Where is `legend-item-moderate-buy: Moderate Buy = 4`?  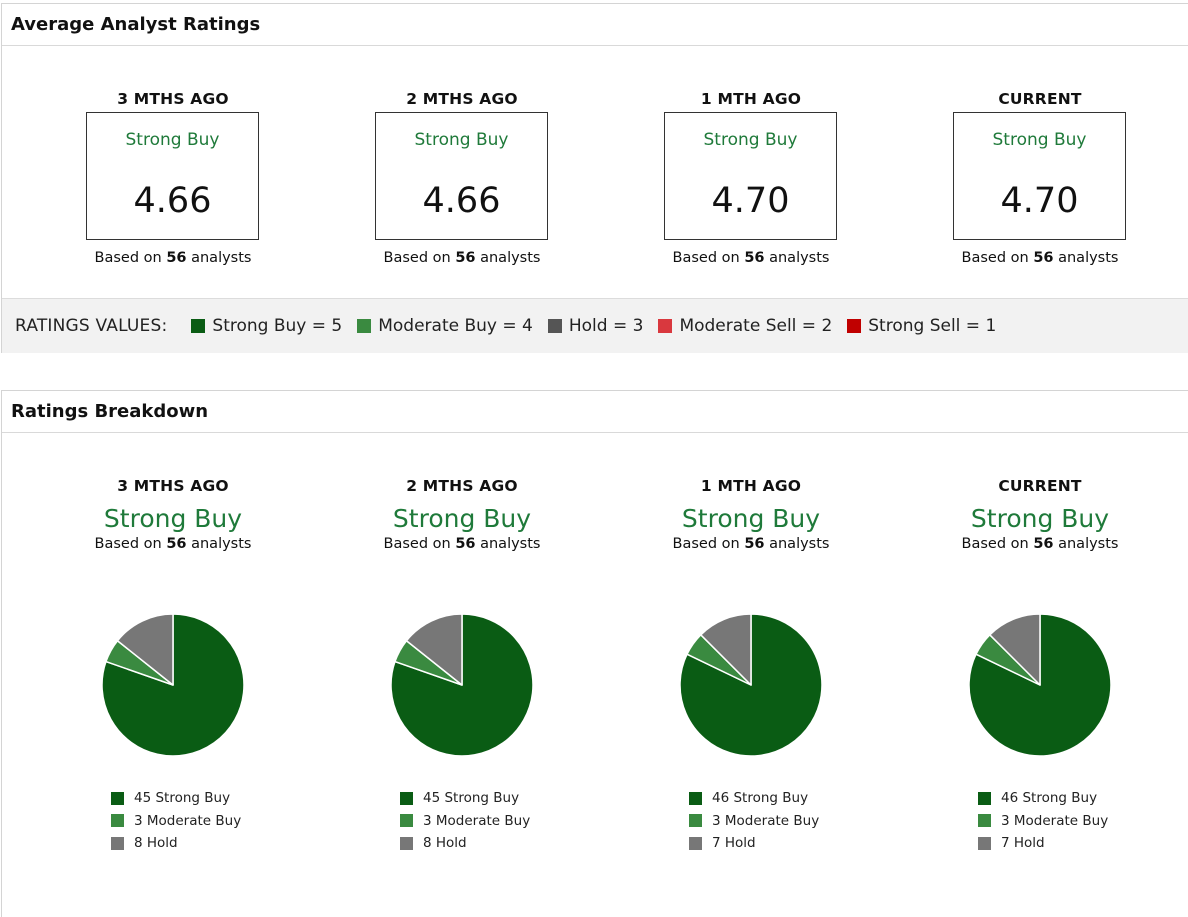 legend-item-moderate-buy: Moderate Buy = 4 is located at coordinates (445, 326).